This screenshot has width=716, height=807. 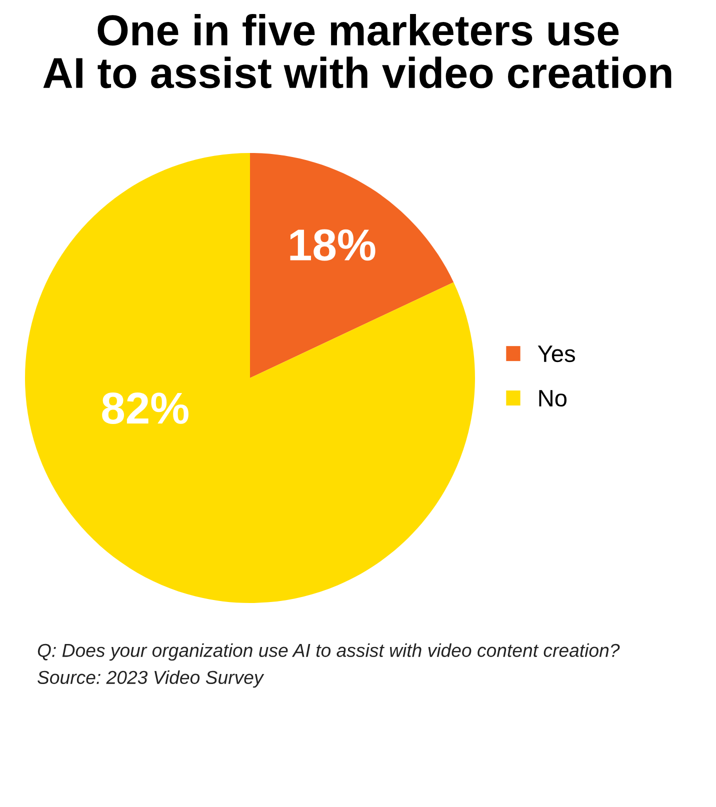 What do you see at coordinates (333, 245) in the screenshot?
I see `data-label: 18%` at bounding box center [333, 245].